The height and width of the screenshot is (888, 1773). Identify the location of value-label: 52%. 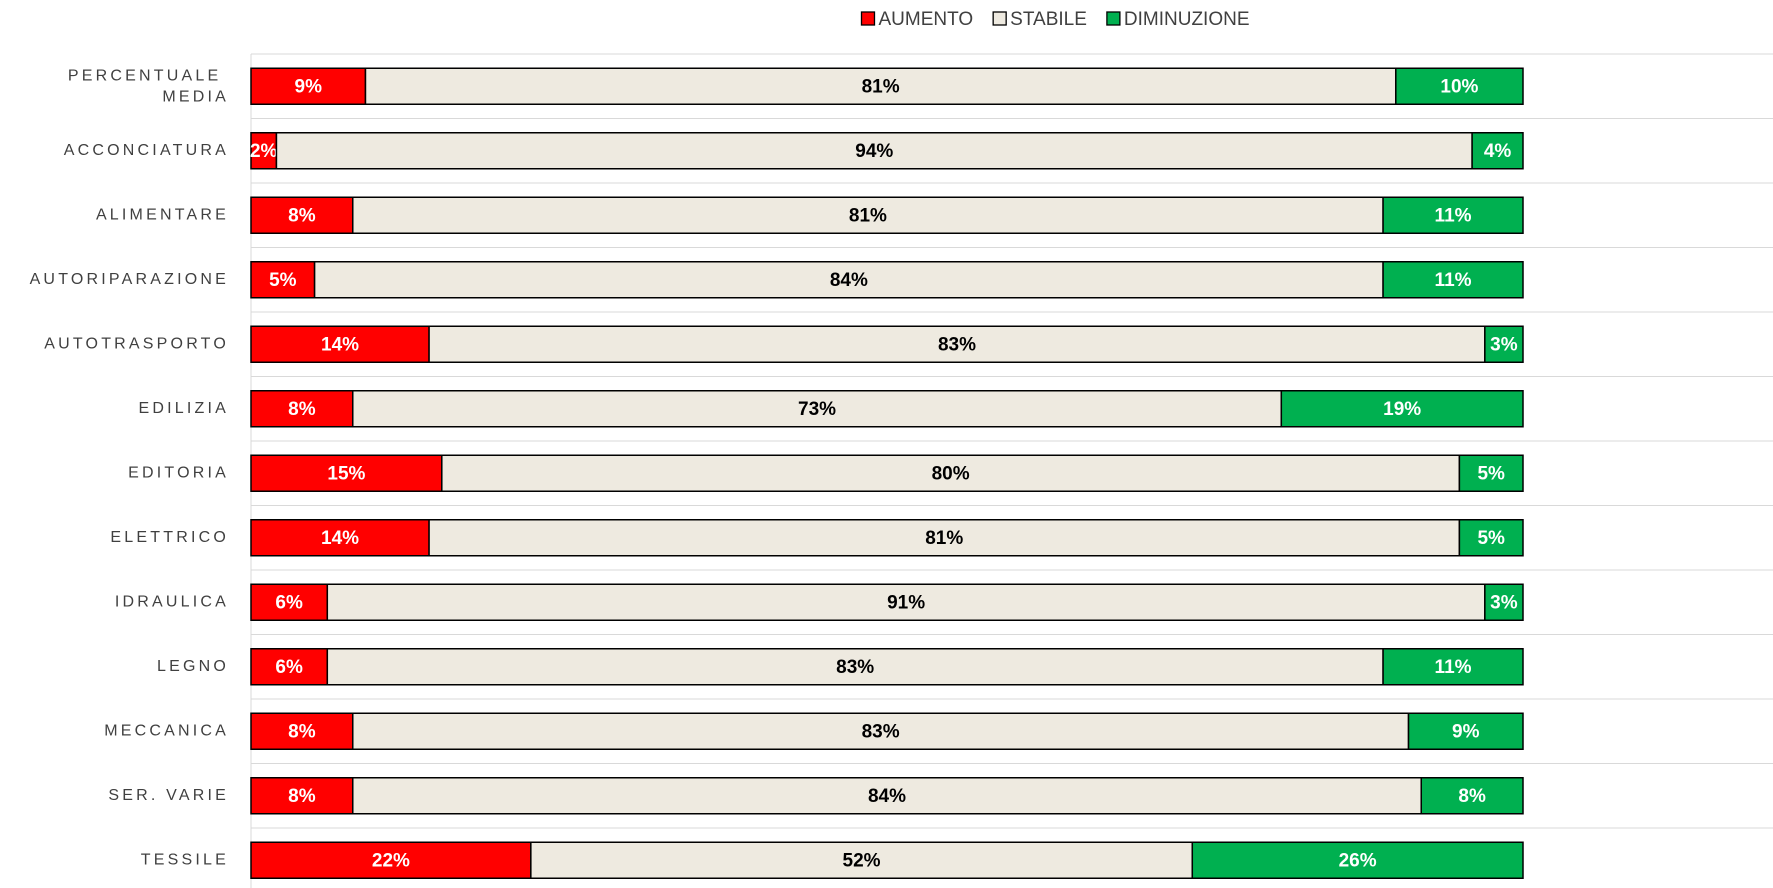
(862, 860).